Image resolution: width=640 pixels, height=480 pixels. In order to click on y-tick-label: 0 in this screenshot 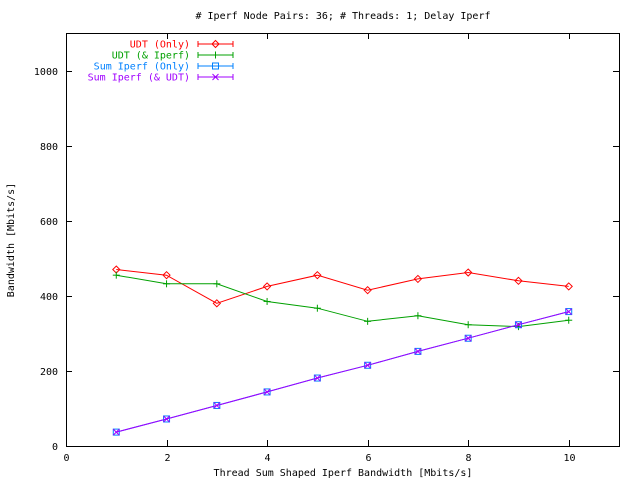, I will do `click(55, 447)`.